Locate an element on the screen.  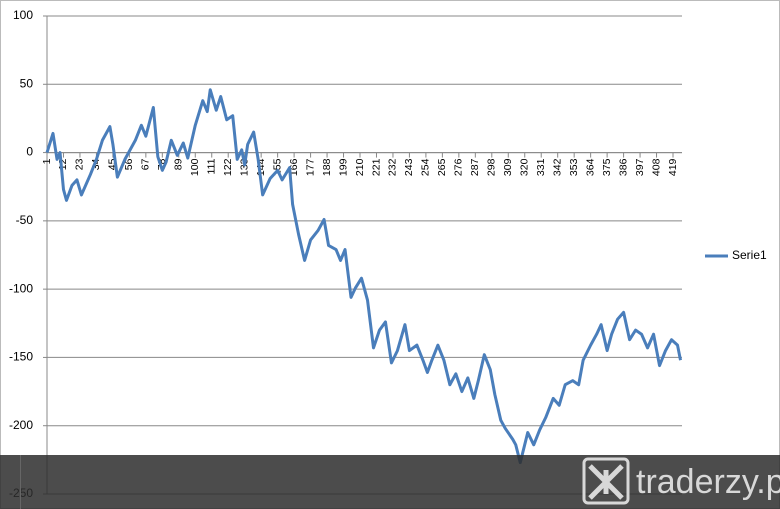
x-tick-label: 408 is located at coordinates (656, 167).